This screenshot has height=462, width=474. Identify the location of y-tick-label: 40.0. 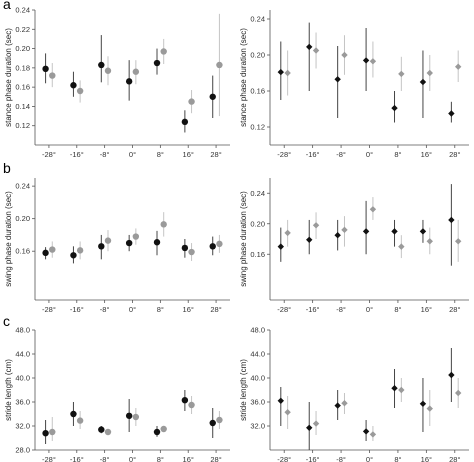
(257, 378).